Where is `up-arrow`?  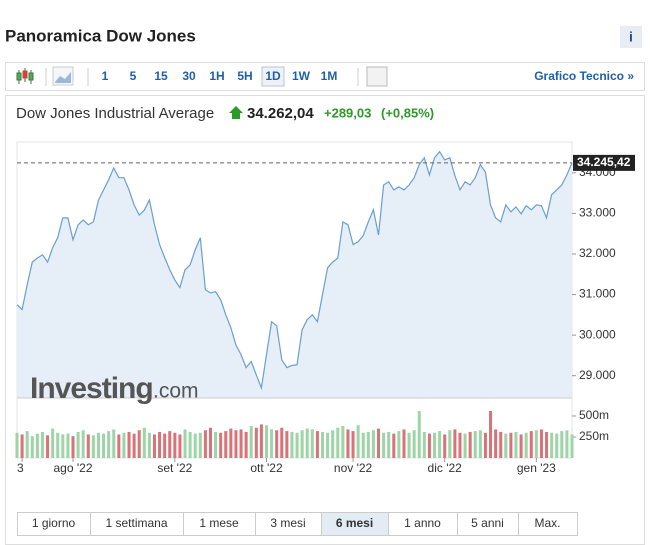
up-arrow is located at coordinates (236, 112).